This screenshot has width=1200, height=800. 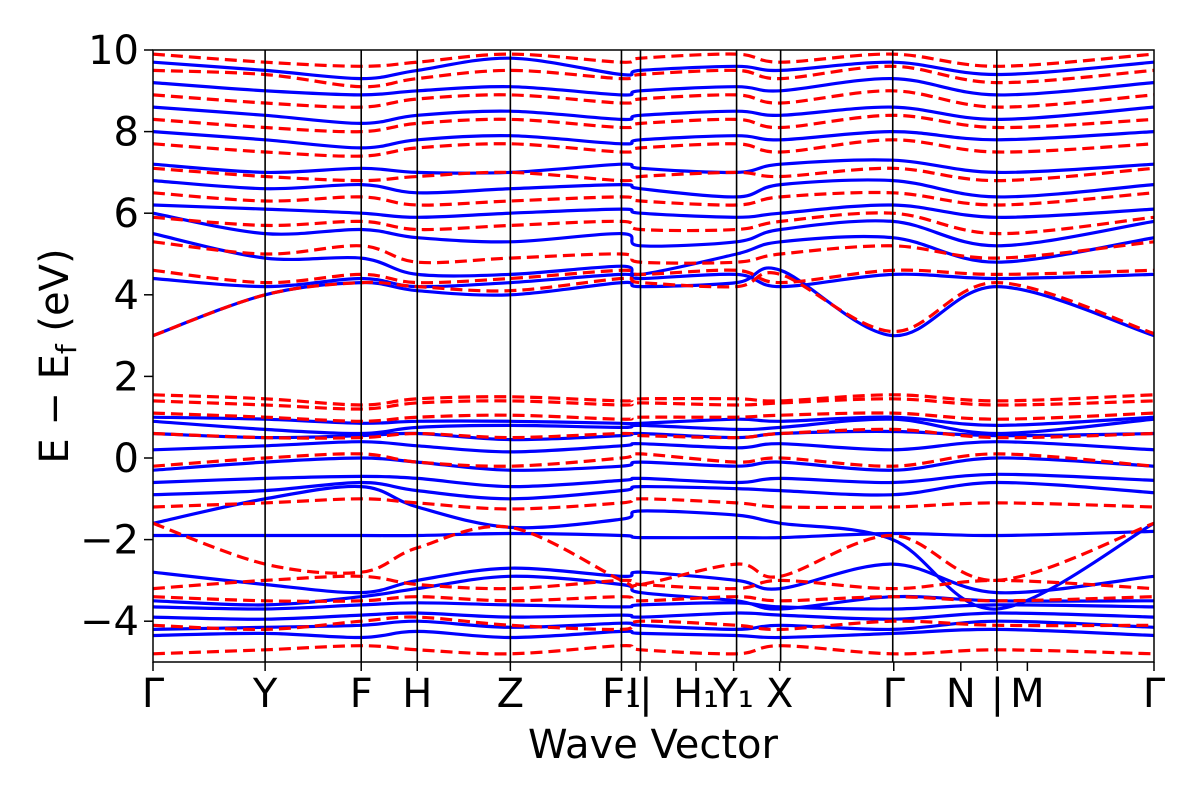 What do you see at coordinates (66, 348) in the screenshot?
I see `y-axis-label-sub: f` at bounding box center [66, 348].